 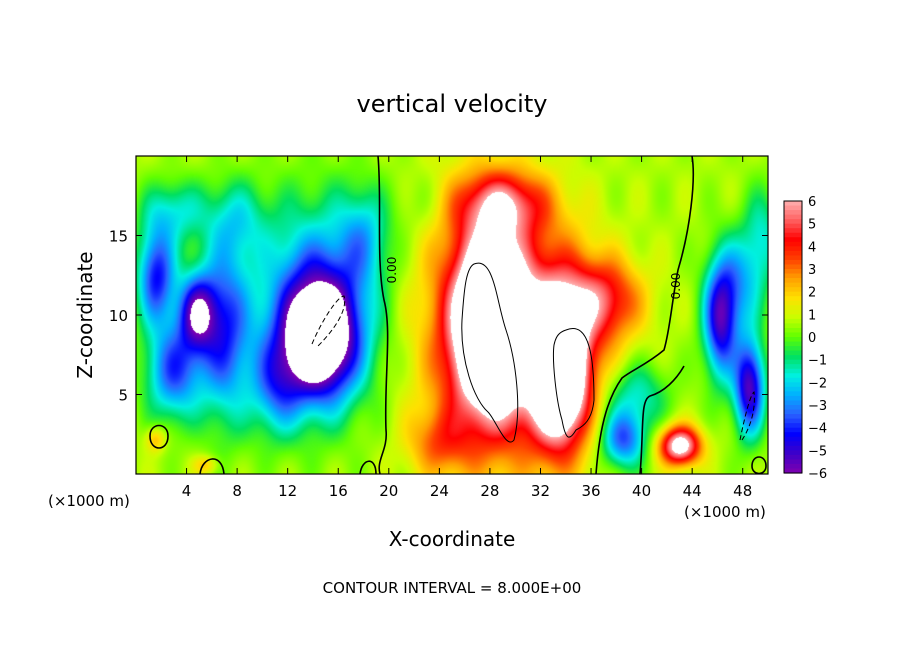 What do you see at coordinates (452, 588) in the screenshot?
I see `contour-interval-text: CONTOUR INTERVAL = 8.000E+00` at bounding box center [452, 588].